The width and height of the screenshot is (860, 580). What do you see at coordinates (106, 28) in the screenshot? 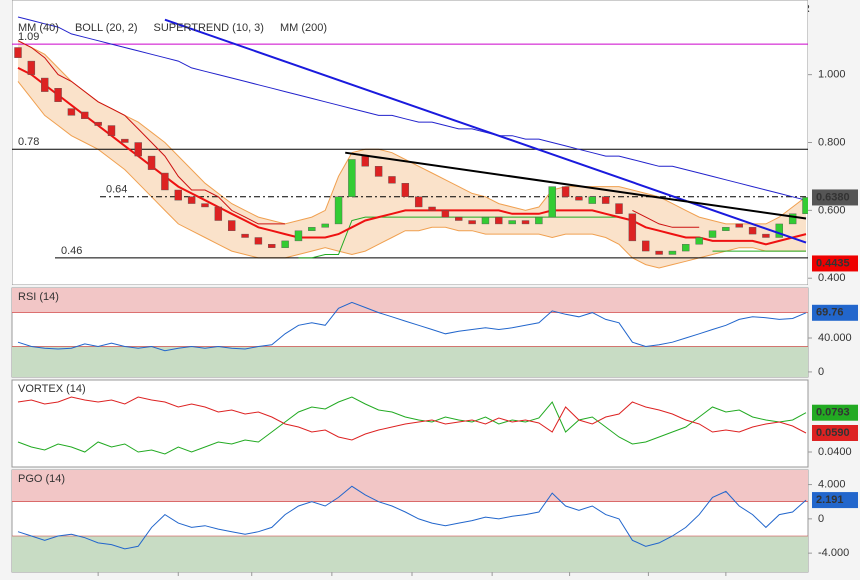
I see `legend-entry: BOLL (20, 2)` at bounding box center [106, 28].